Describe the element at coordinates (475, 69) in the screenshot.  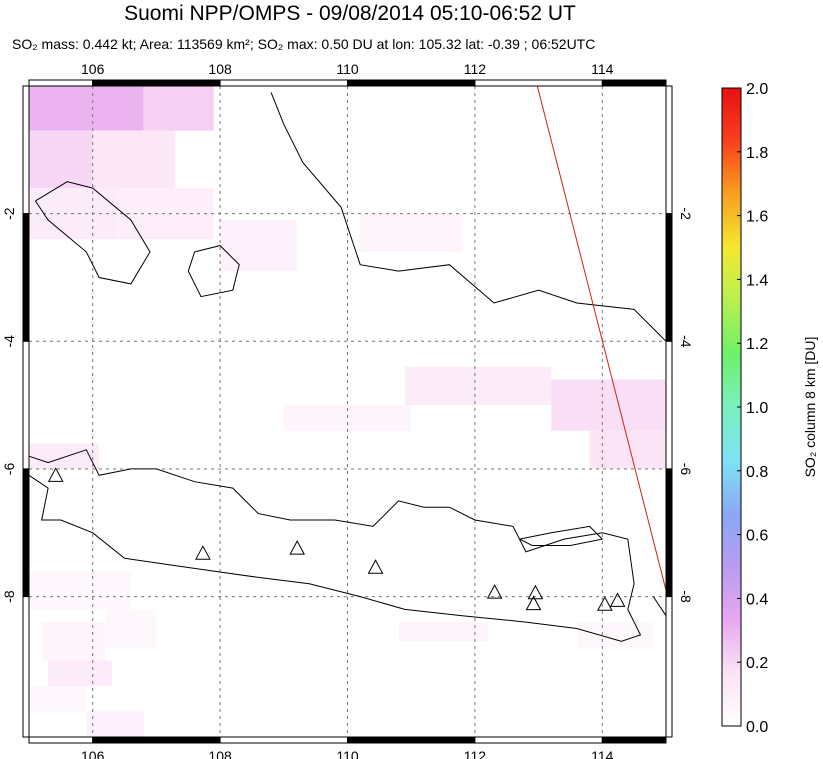
I see `x-tick-label-top: 112` at that location.